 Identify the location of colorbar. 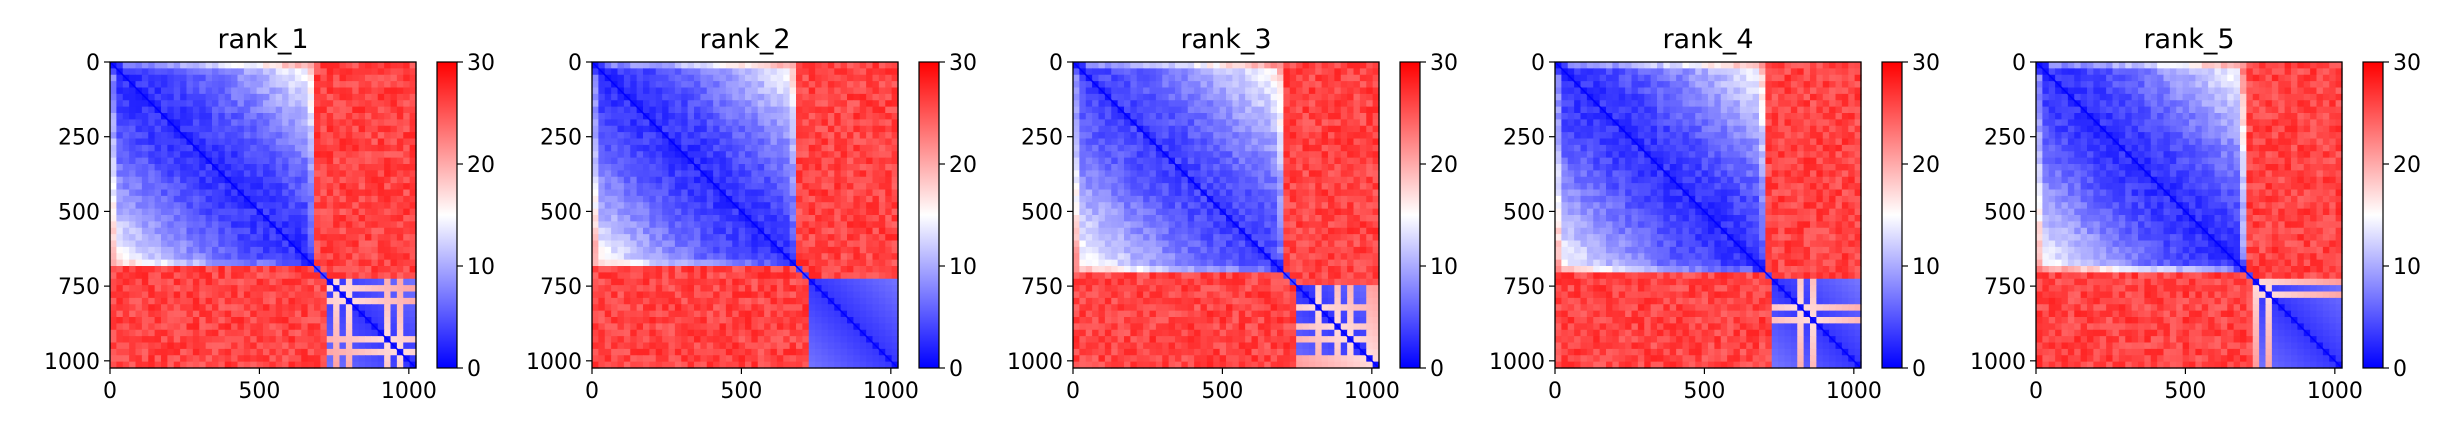
(929, 215).